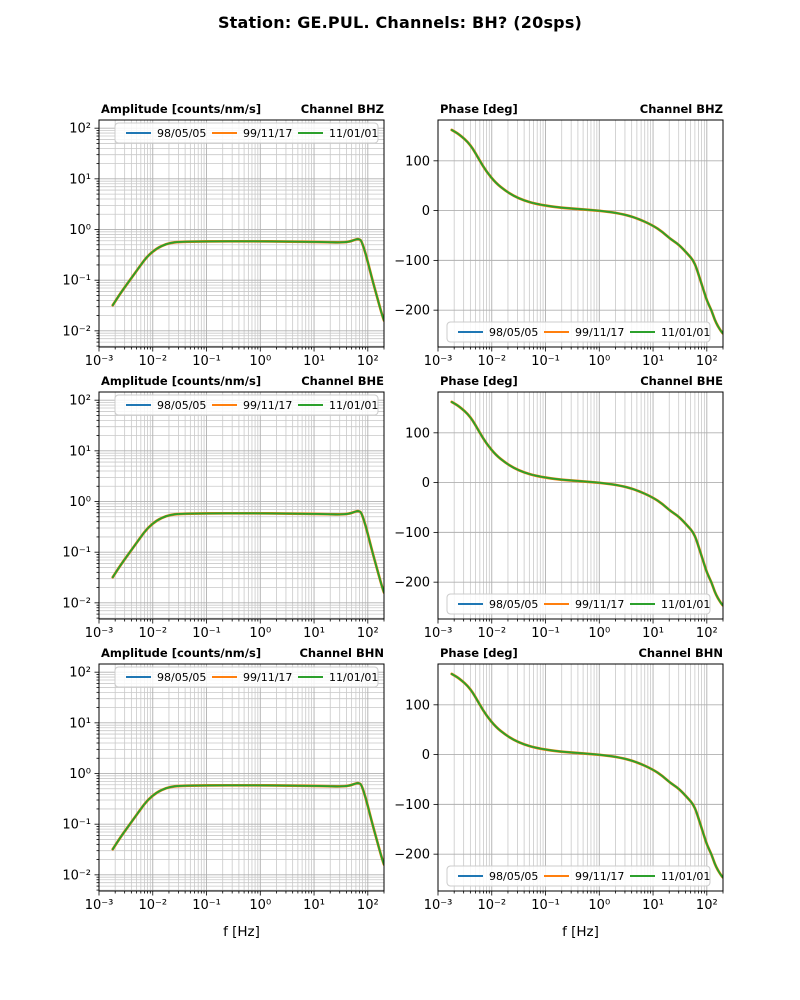 The width and height of the screenshot is (800, 1000). I want to click on y-tick-labels: 10² 10¹ 10⁰ 10⁻¹ 10⁻², so click(76, 775).